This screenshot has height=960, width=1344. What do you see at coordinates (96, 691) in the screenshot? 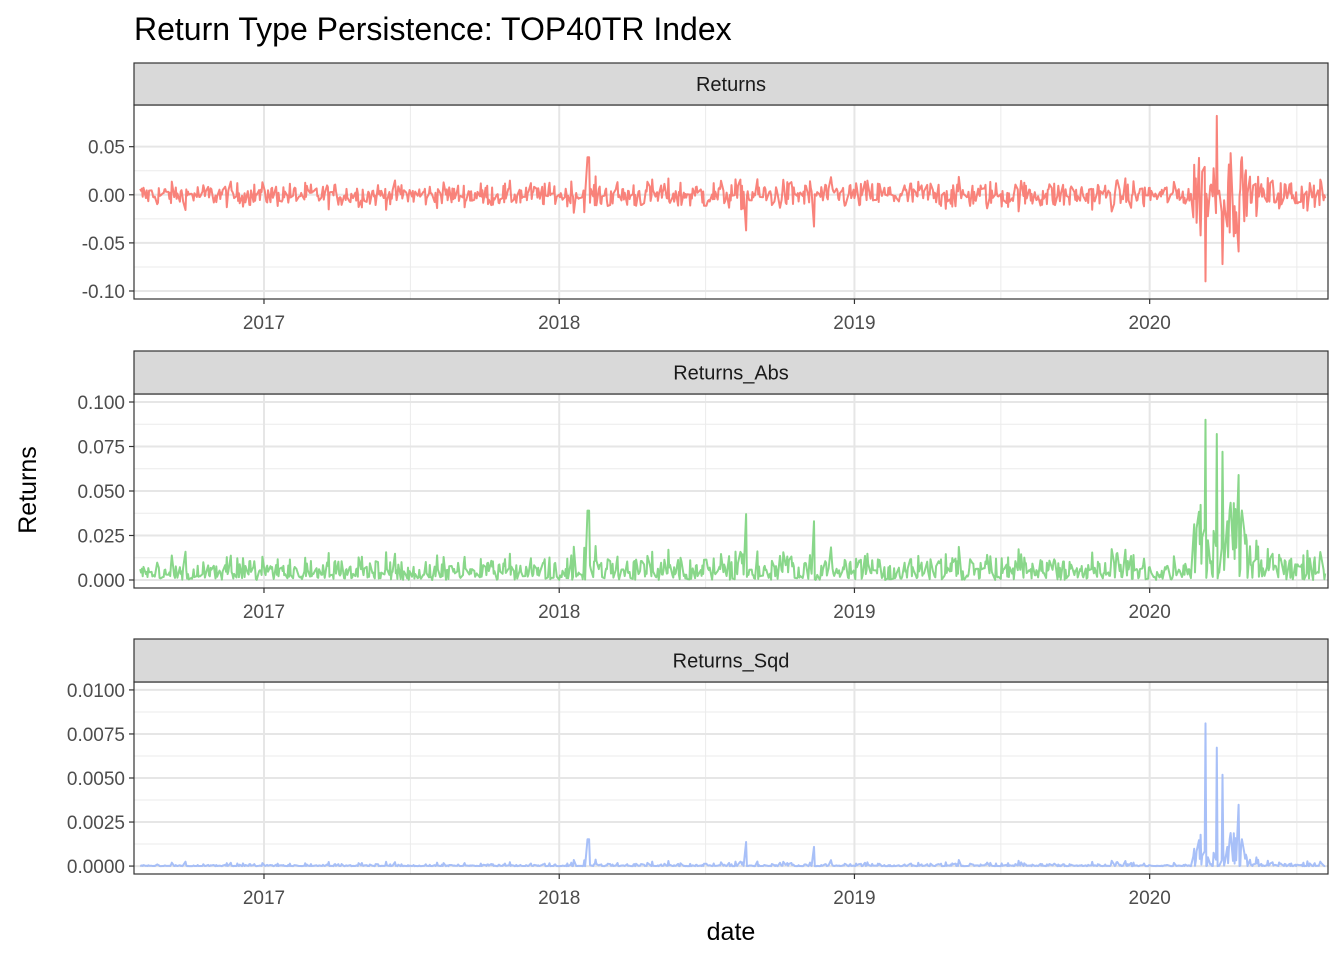
I see `y-tick-label: 0.0100` at bounding box center [96, 691].